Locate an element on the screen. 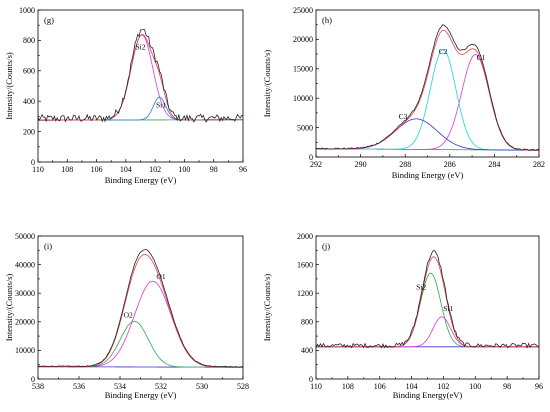  y-tick-label: 2000 is located at coordinates (305, 236).